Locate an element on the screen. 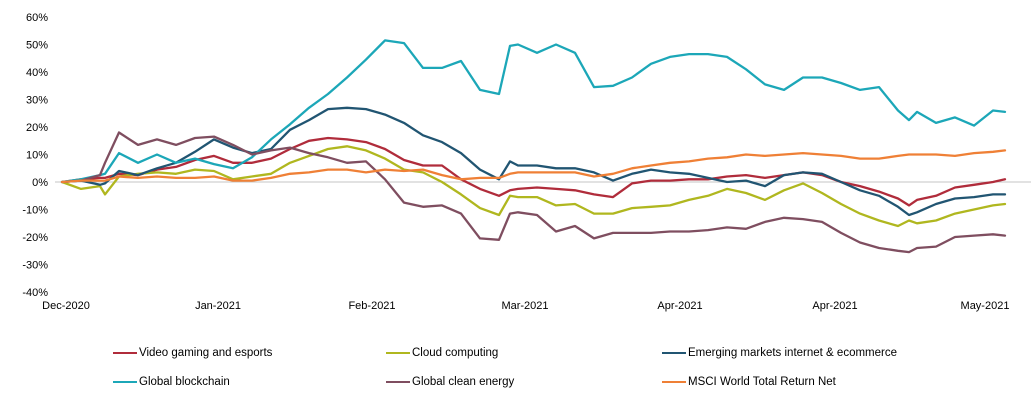 The image size is (1035, 404). legend-item: Global blockchain is located at coordinates (192, 382).